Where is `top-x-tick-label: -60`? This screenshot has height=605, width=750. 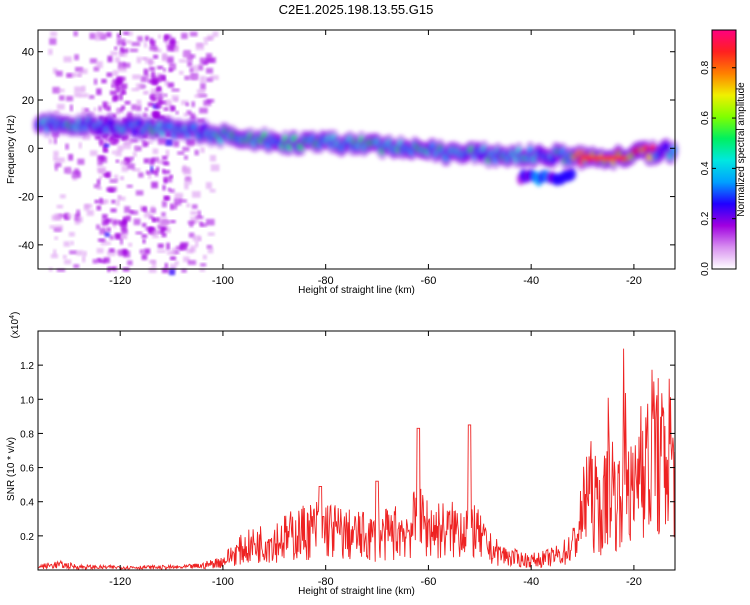
top-x-tick-label: -60 is located at coordinates (428, 281).